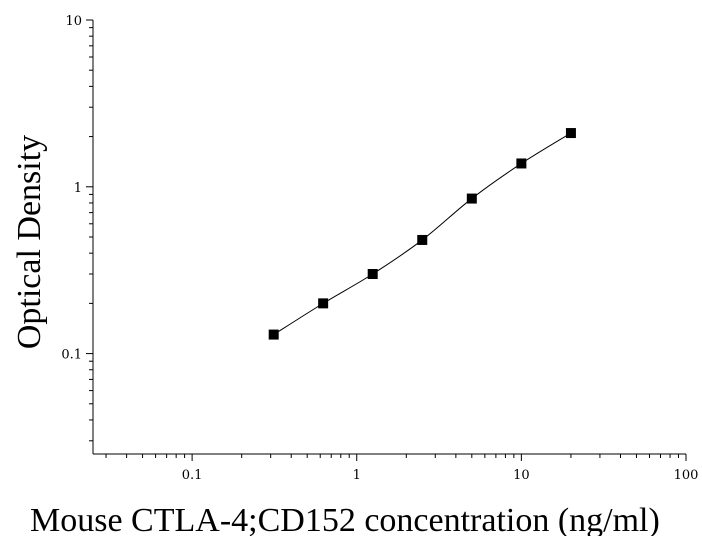 The height and width of the screenshot is (536, 702). I want to click on x-tick-label: 0.1, so click(192, 475).